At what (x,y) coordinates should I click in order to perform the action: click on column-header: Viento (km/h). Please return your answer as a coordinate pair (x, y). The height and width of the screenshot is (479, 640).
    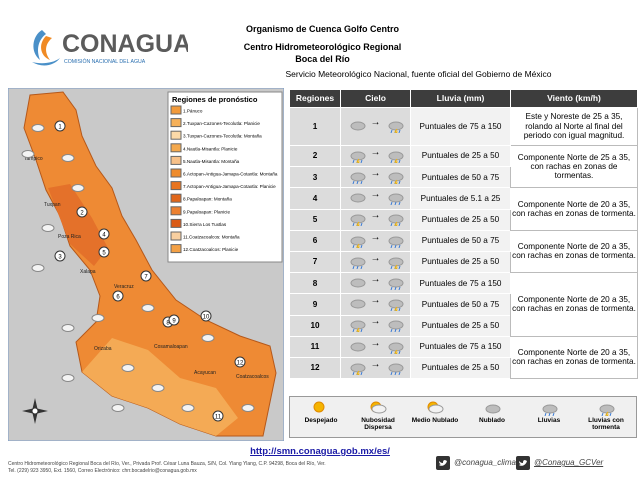
    Looking at the image, I should click on (574, 98).